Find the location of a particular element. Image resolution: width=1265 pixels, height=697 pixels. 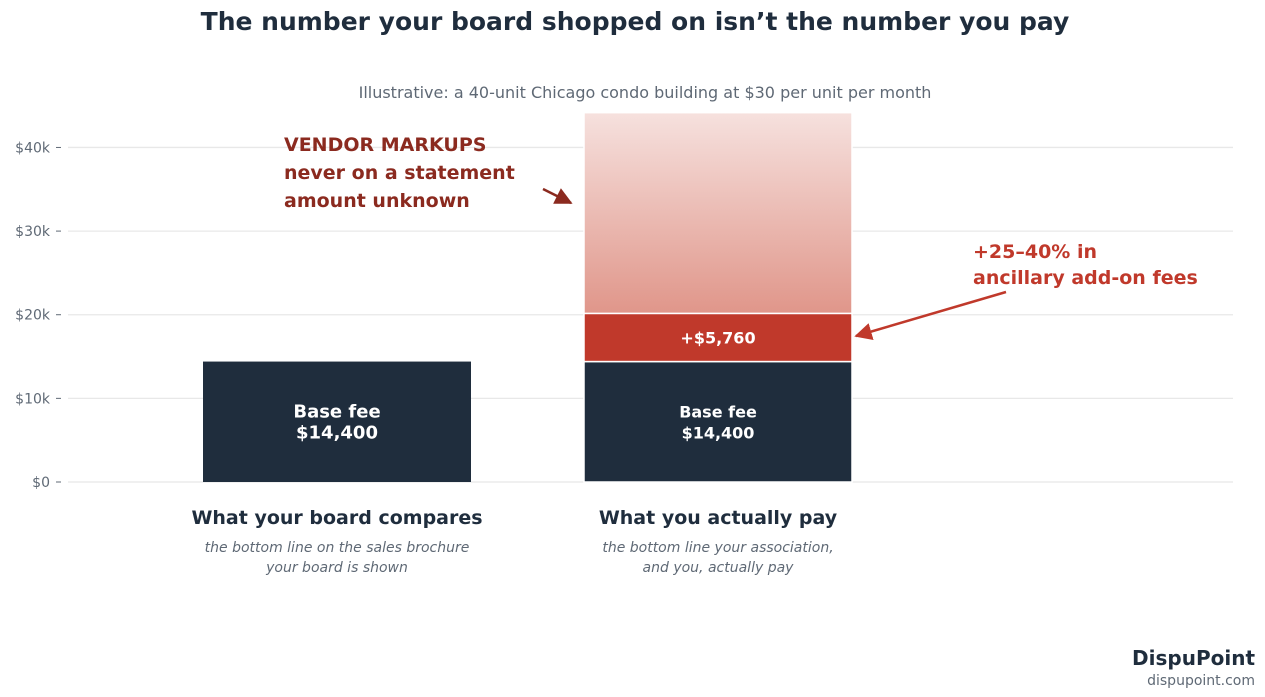

annotation-vendor-markups: never on a statement is located at coordinates (399, 173).